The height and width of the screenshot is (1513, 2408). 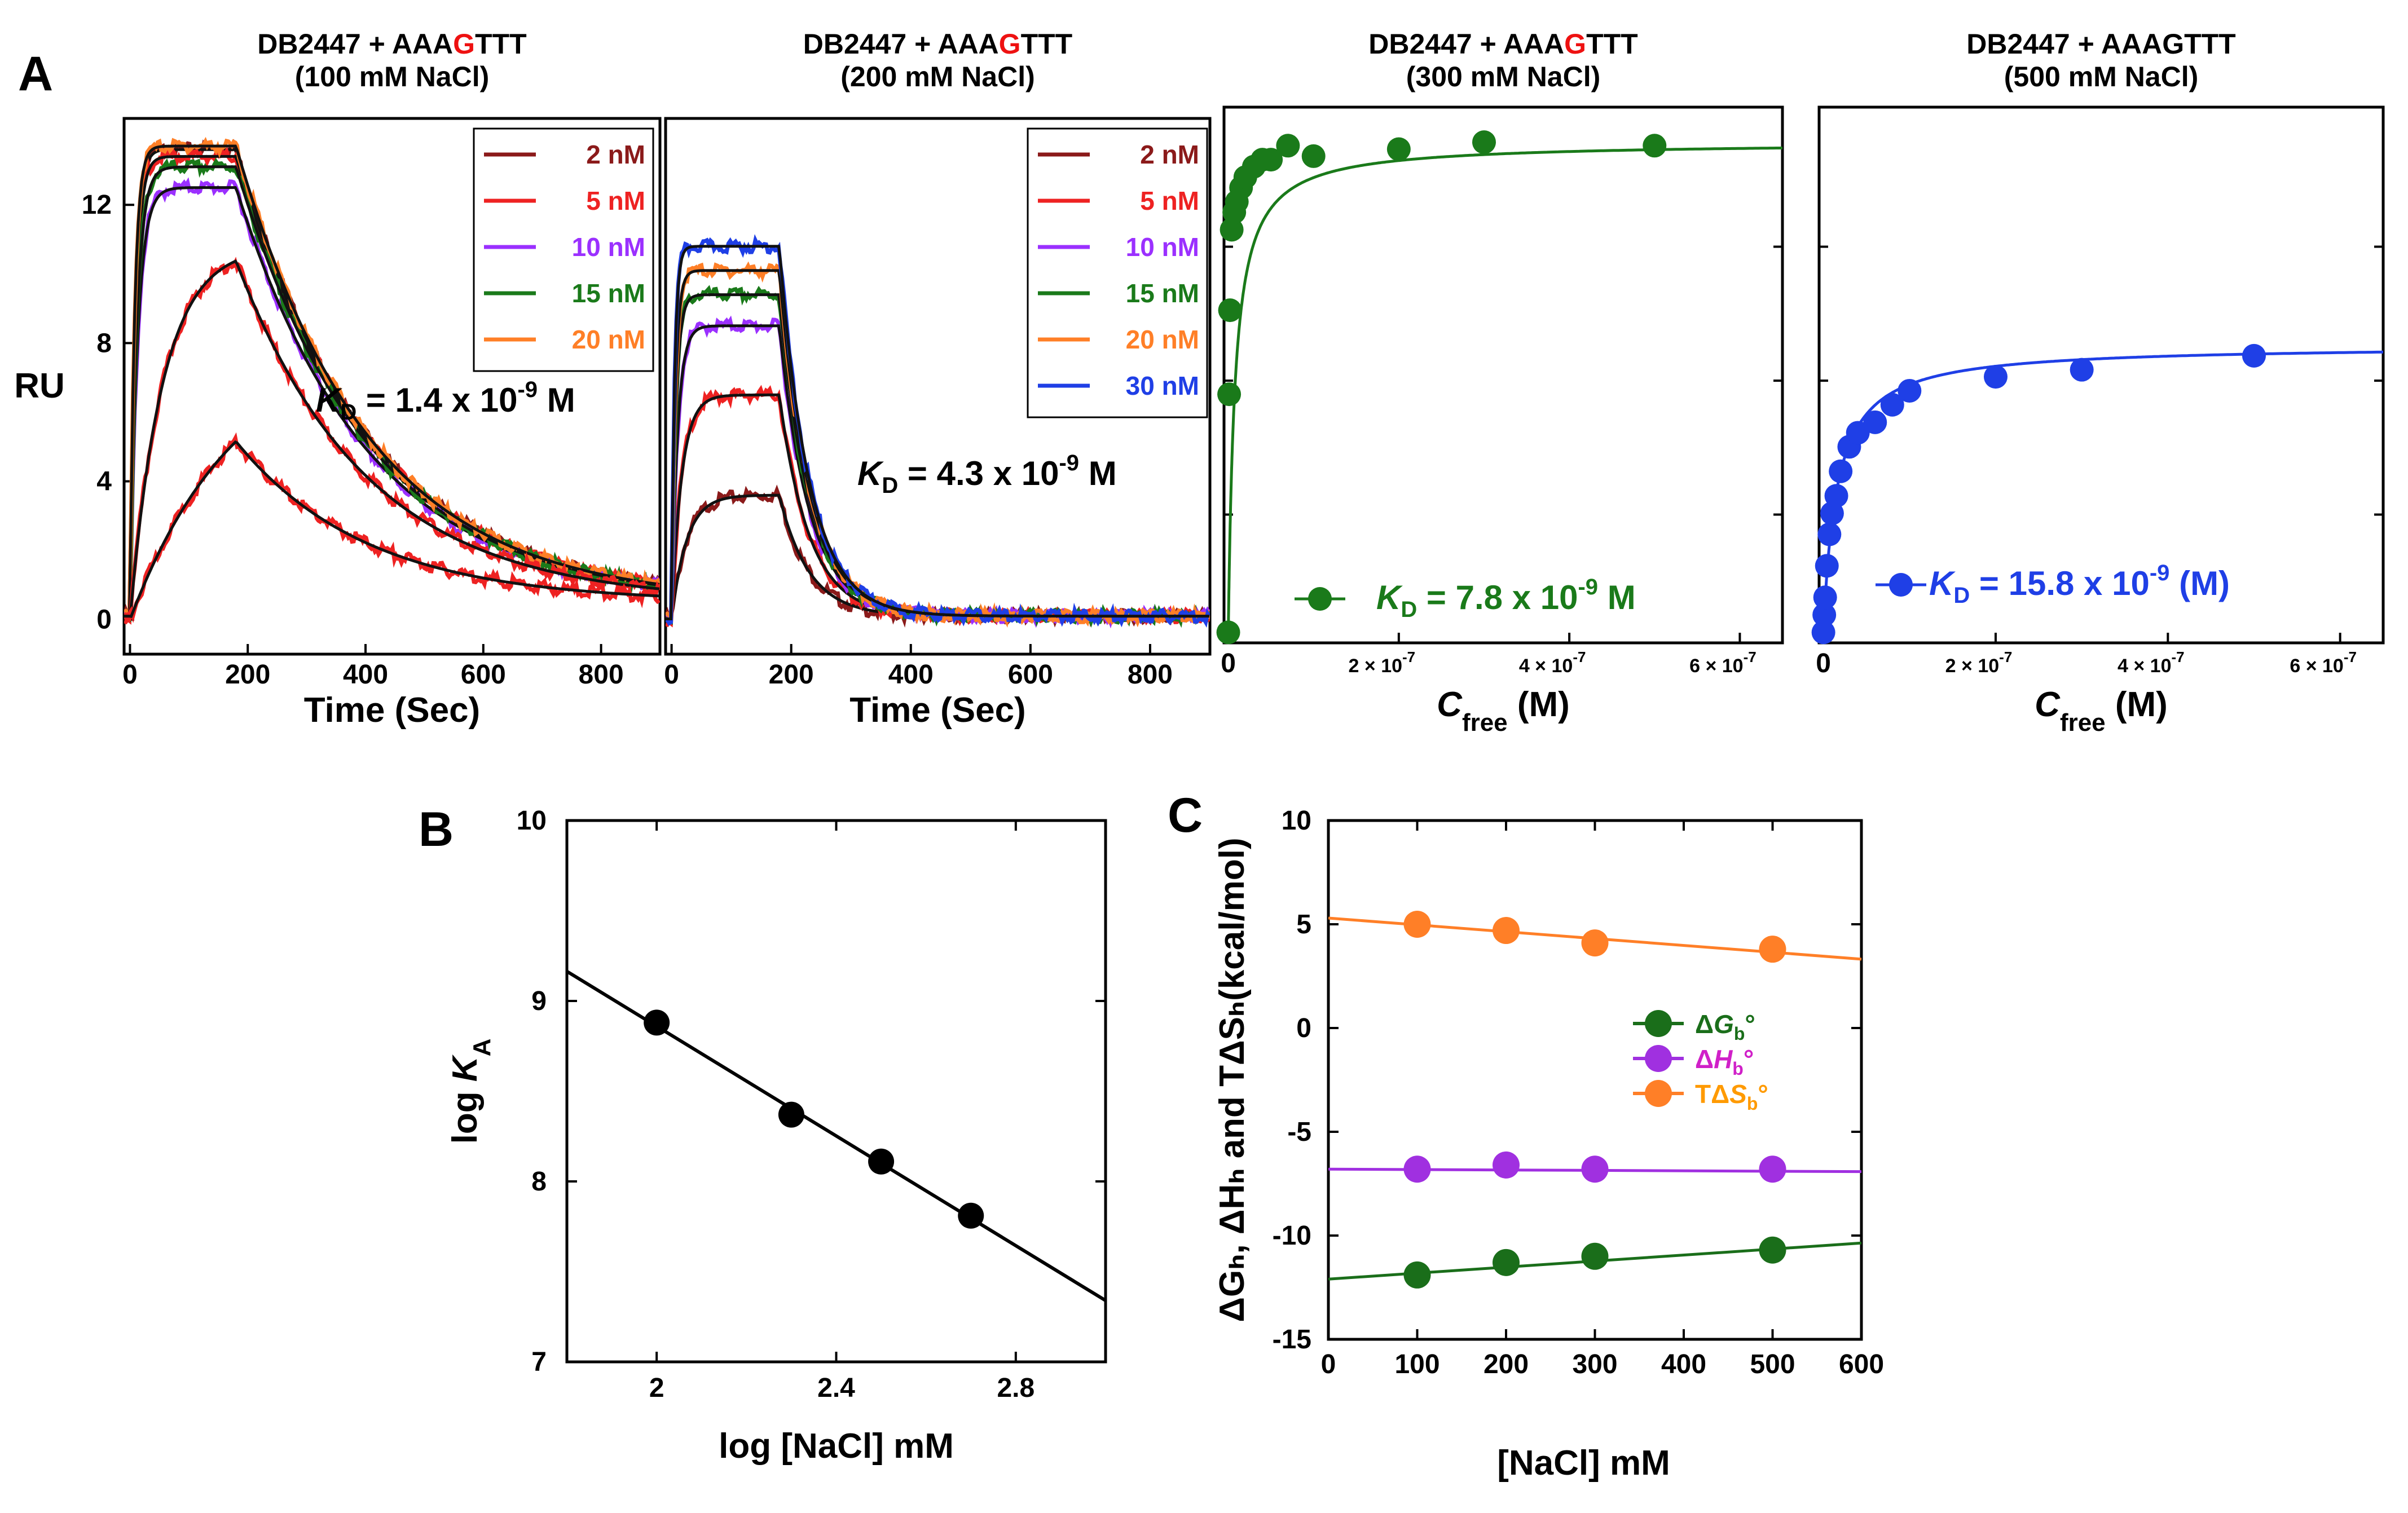 I want to click on y-tick-label-B: 8, so click(x=539, y=1182).